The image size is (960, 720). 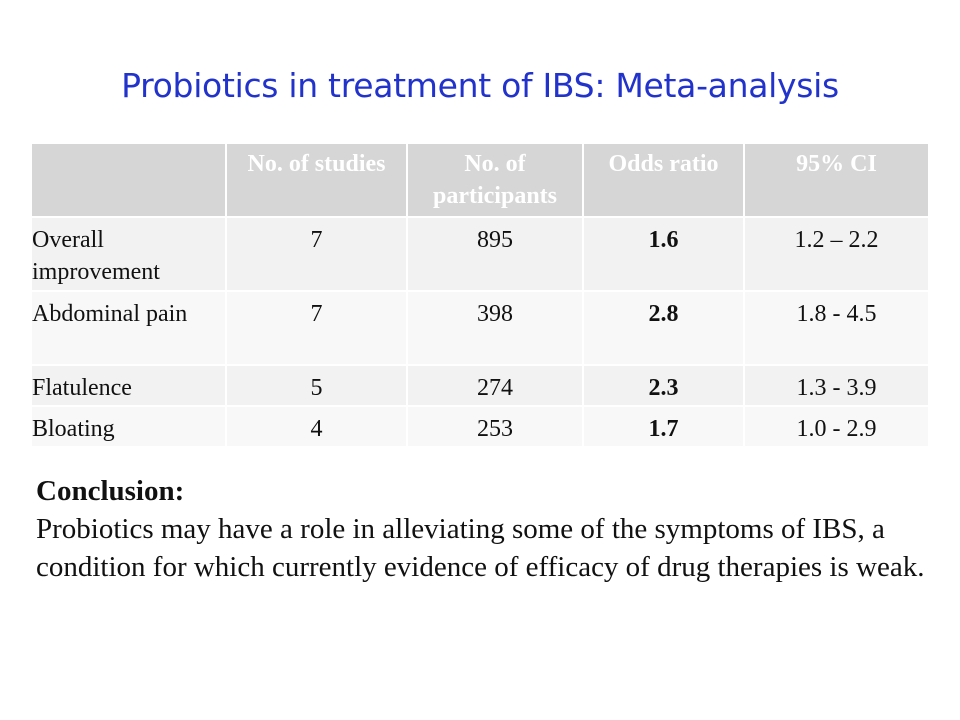 I want to click on participants-cell: 895, so click(x=496, y=253).